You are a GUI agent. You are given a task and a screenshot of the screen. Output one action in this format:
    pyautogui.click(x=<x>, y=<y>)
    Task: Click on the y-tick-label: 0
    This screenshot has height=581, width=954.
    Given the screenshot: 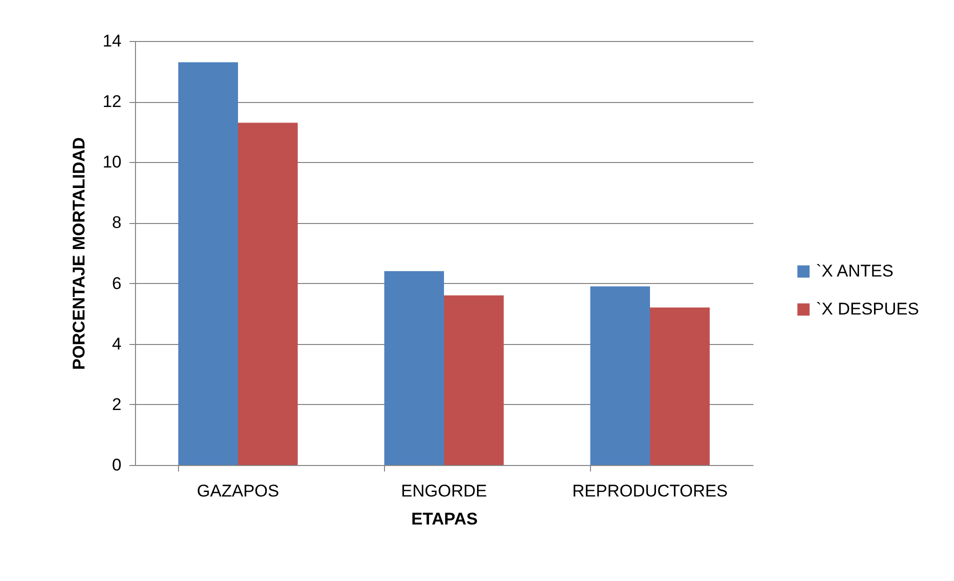 What is the action you would take?
    pyautogui.click(x=117, y=465)
    